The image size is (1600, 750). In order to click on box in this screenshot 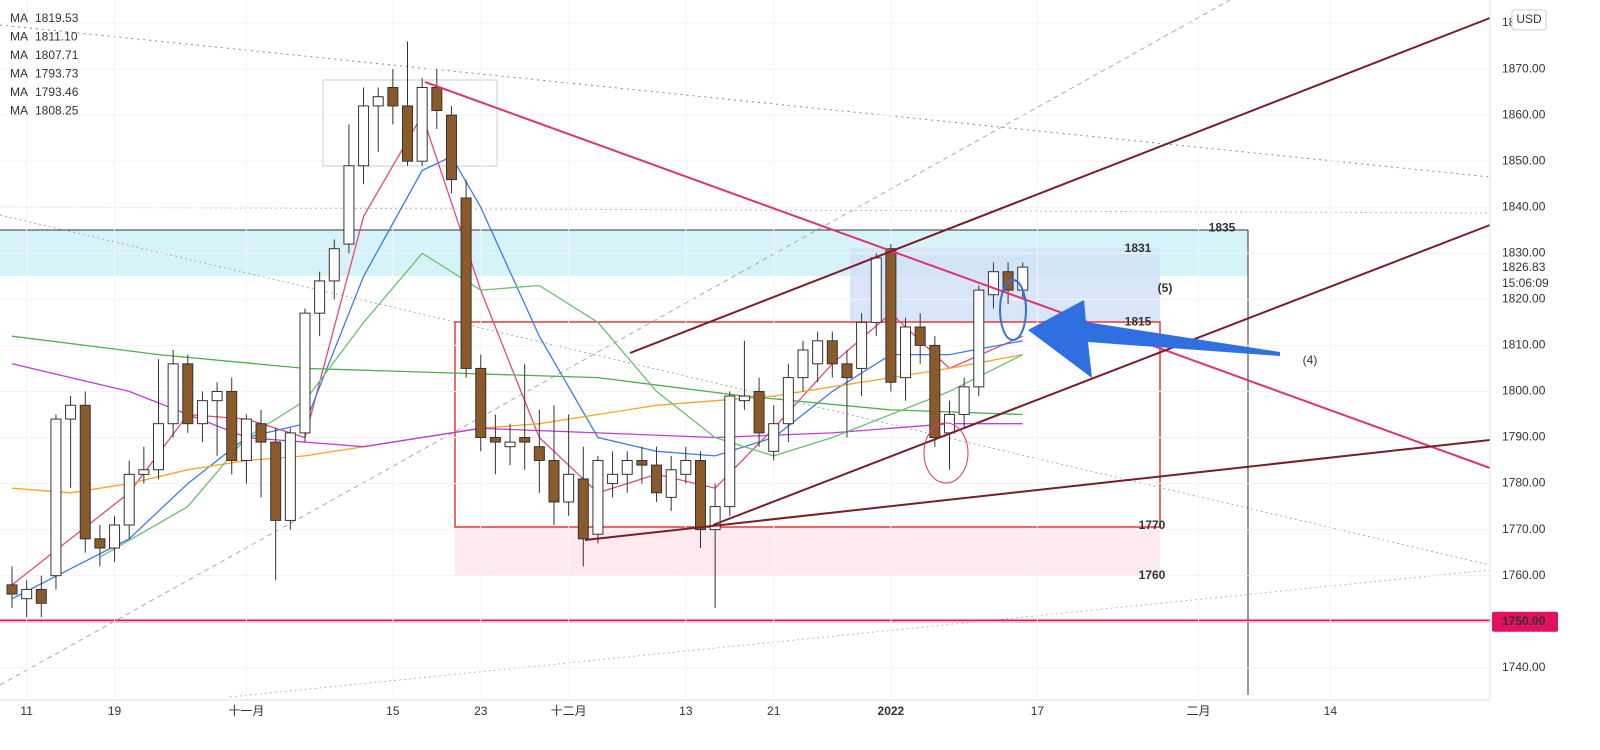, I will do `click(410, 123)`.